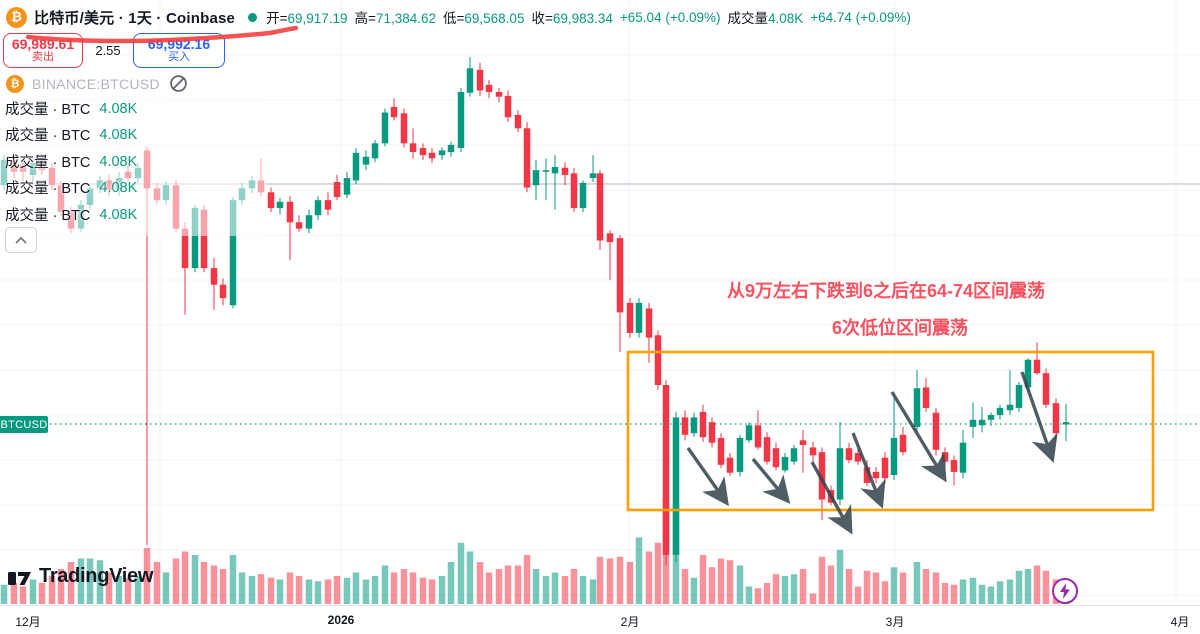 Image resolution: width=1200 pixels, height=634 pixels. Describe the element at coordinates (118, 134) in the screenshot. I see `indicator-value: 4.08K` at that location.